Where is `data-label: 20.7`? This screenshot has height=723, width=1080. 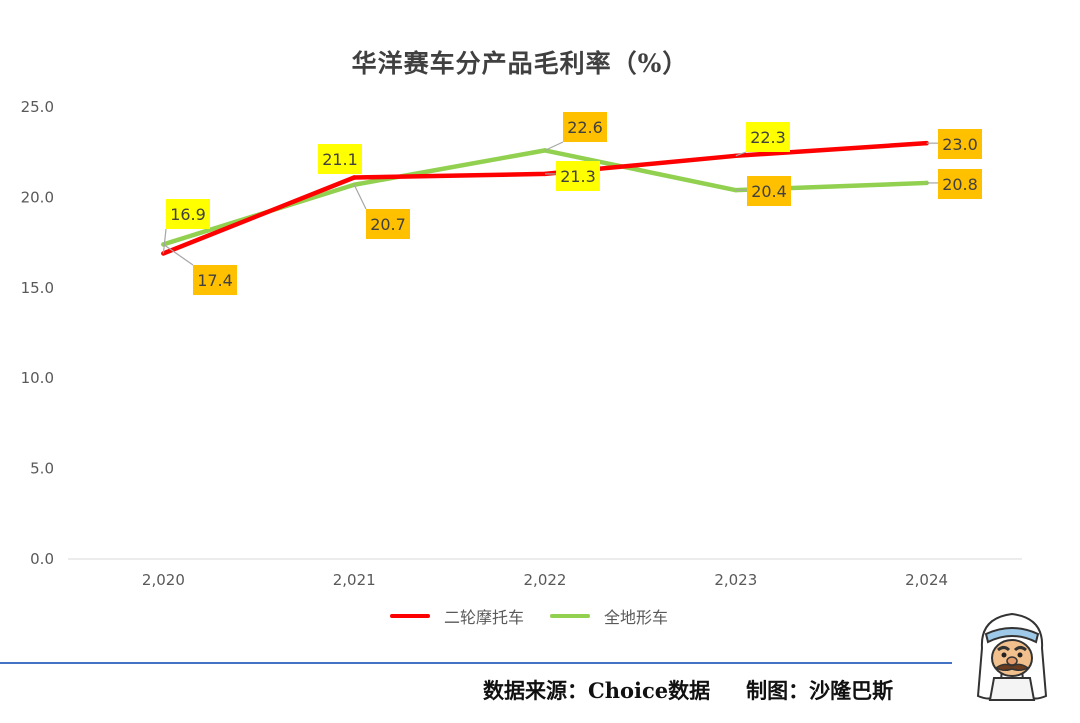 data-label: 20.7 is located at coordinates (388, 224).